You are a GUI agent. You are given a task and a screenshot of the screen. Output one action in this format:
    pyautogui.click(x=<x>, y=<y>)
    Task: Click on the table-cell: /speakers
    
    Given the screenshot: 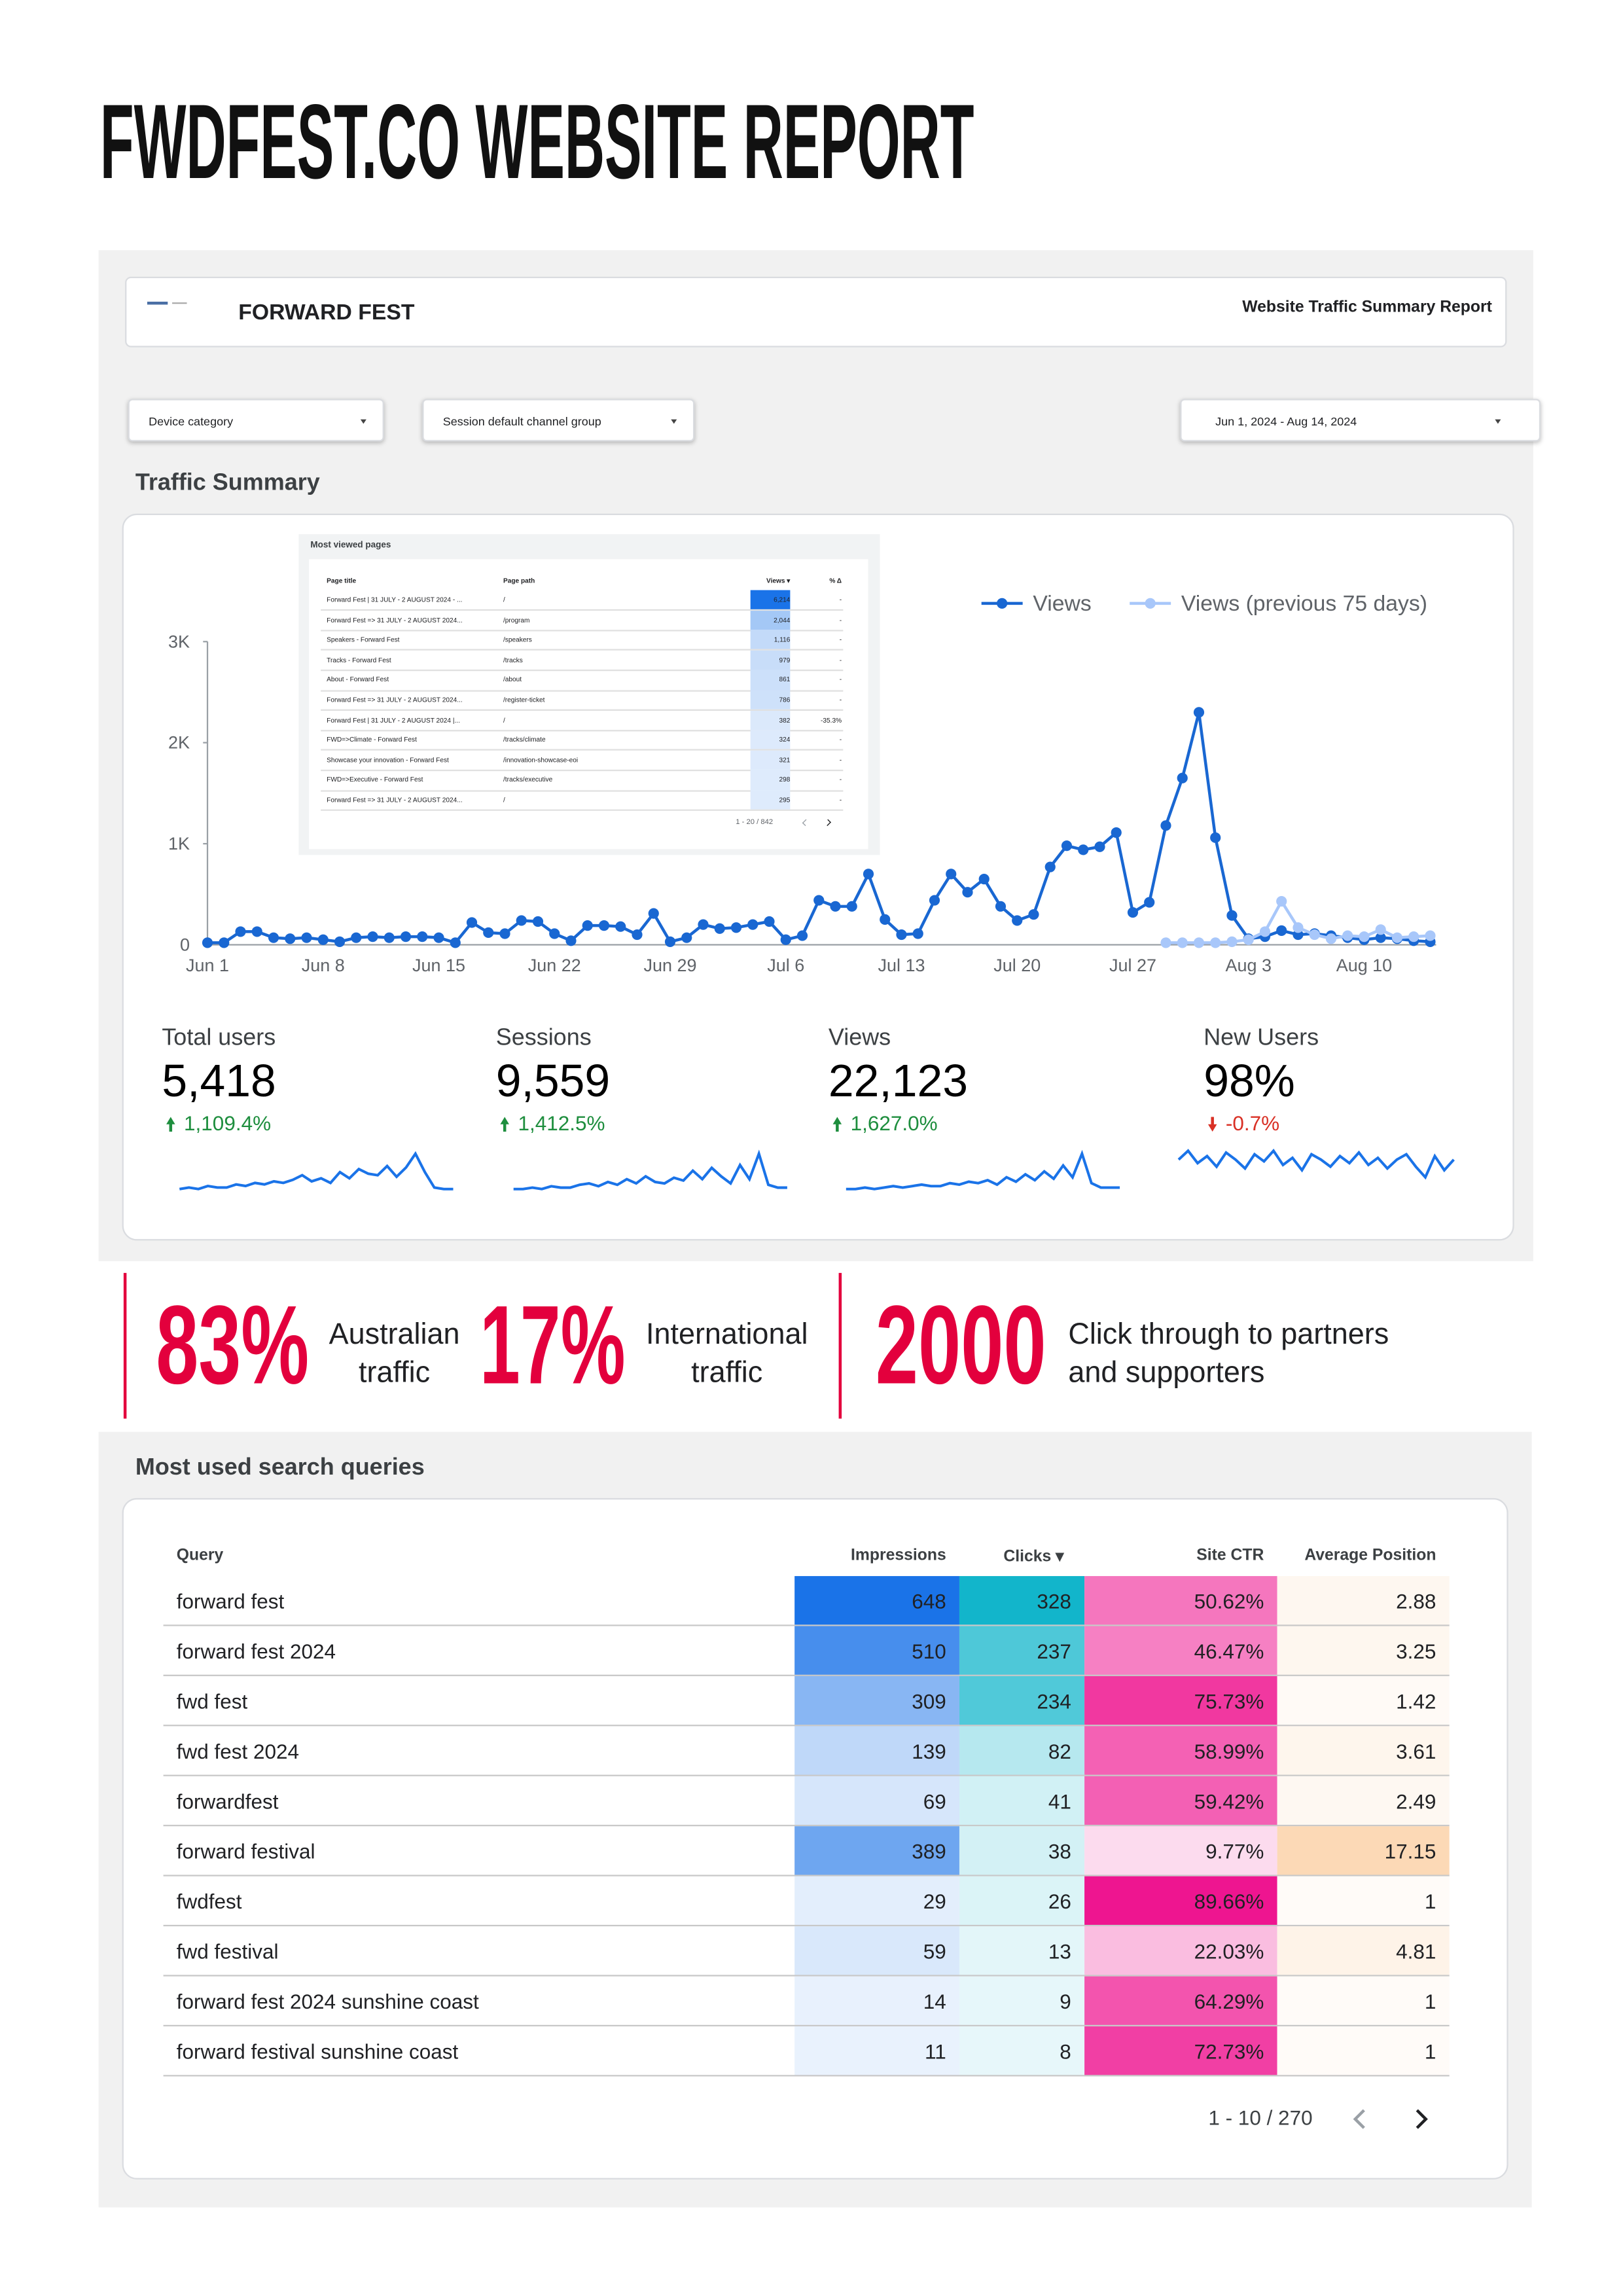 What is the action you would take?
    pyautogui.click(x=518, y=639)
    